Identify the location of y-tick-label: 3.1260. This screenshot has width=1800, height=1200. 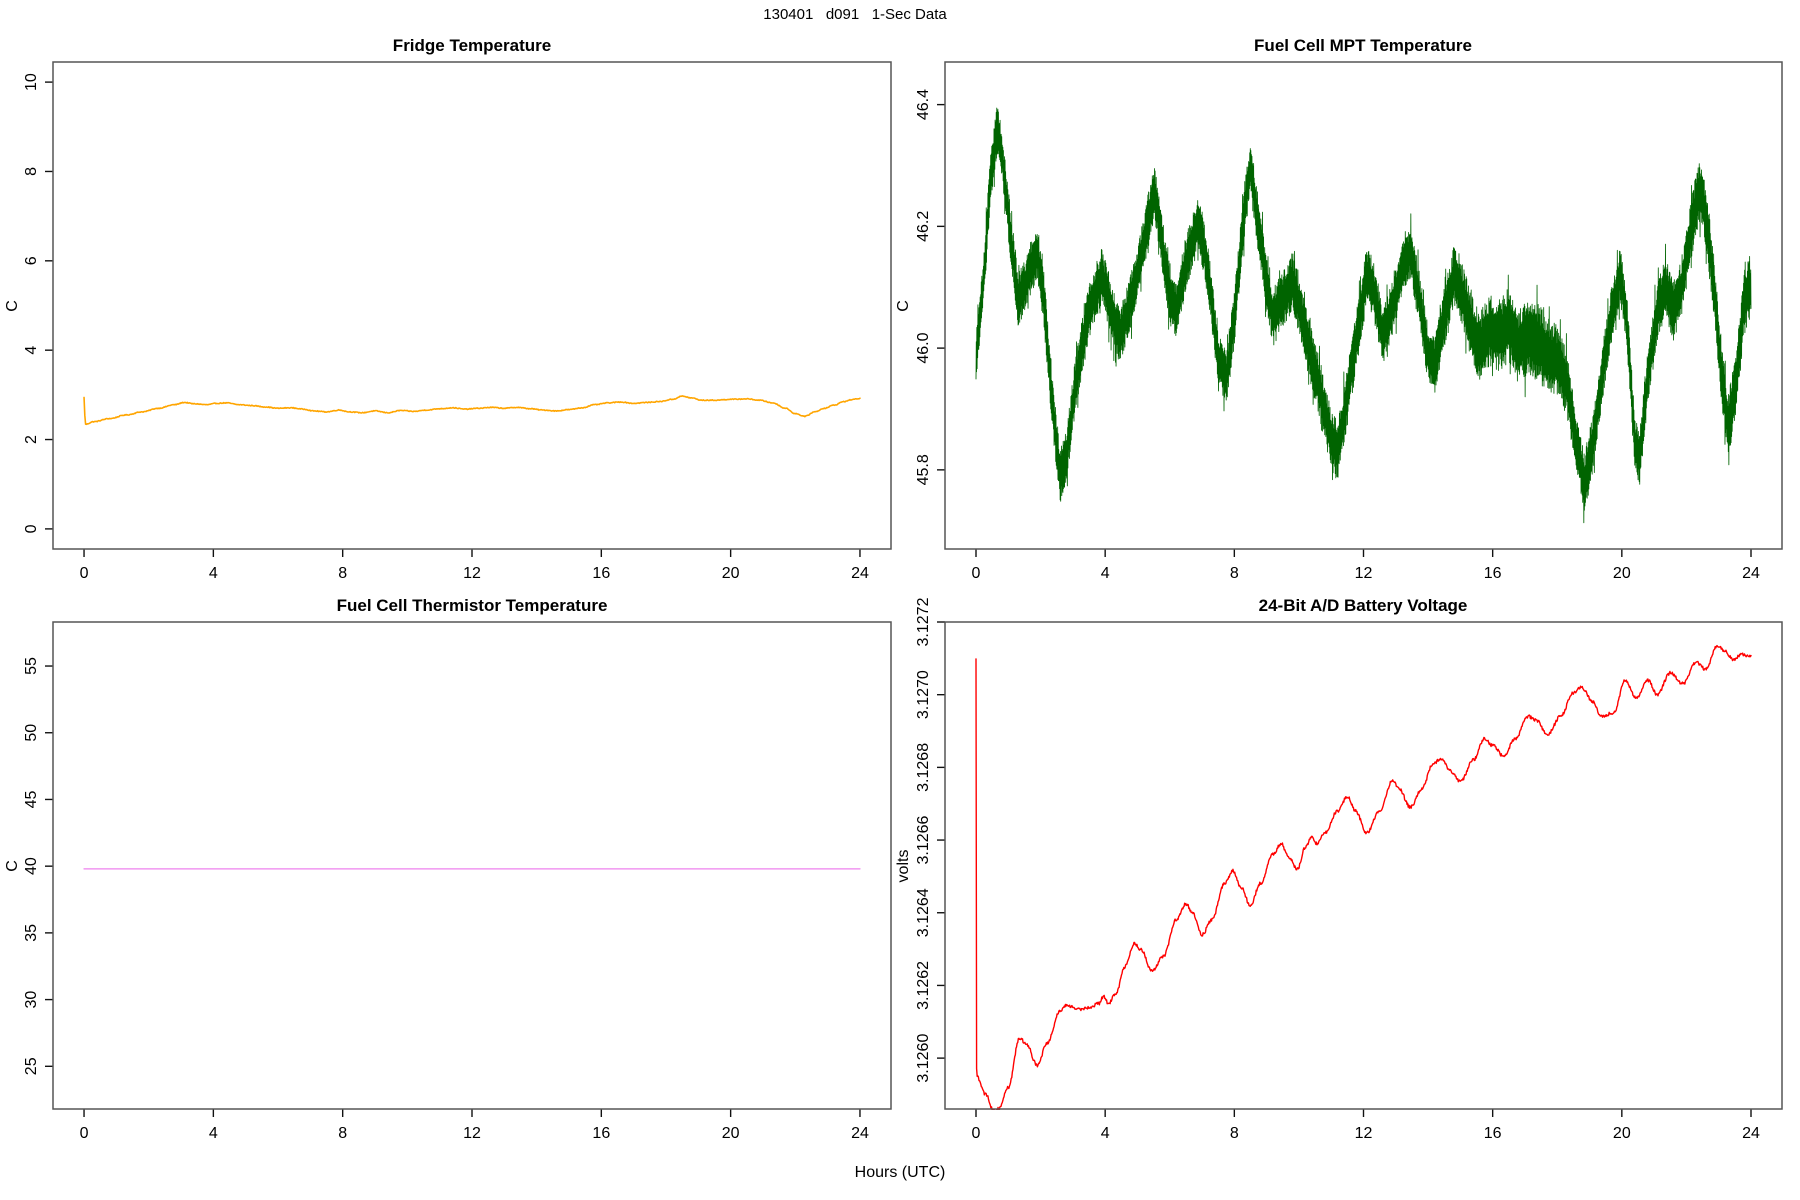
(923, 1058).